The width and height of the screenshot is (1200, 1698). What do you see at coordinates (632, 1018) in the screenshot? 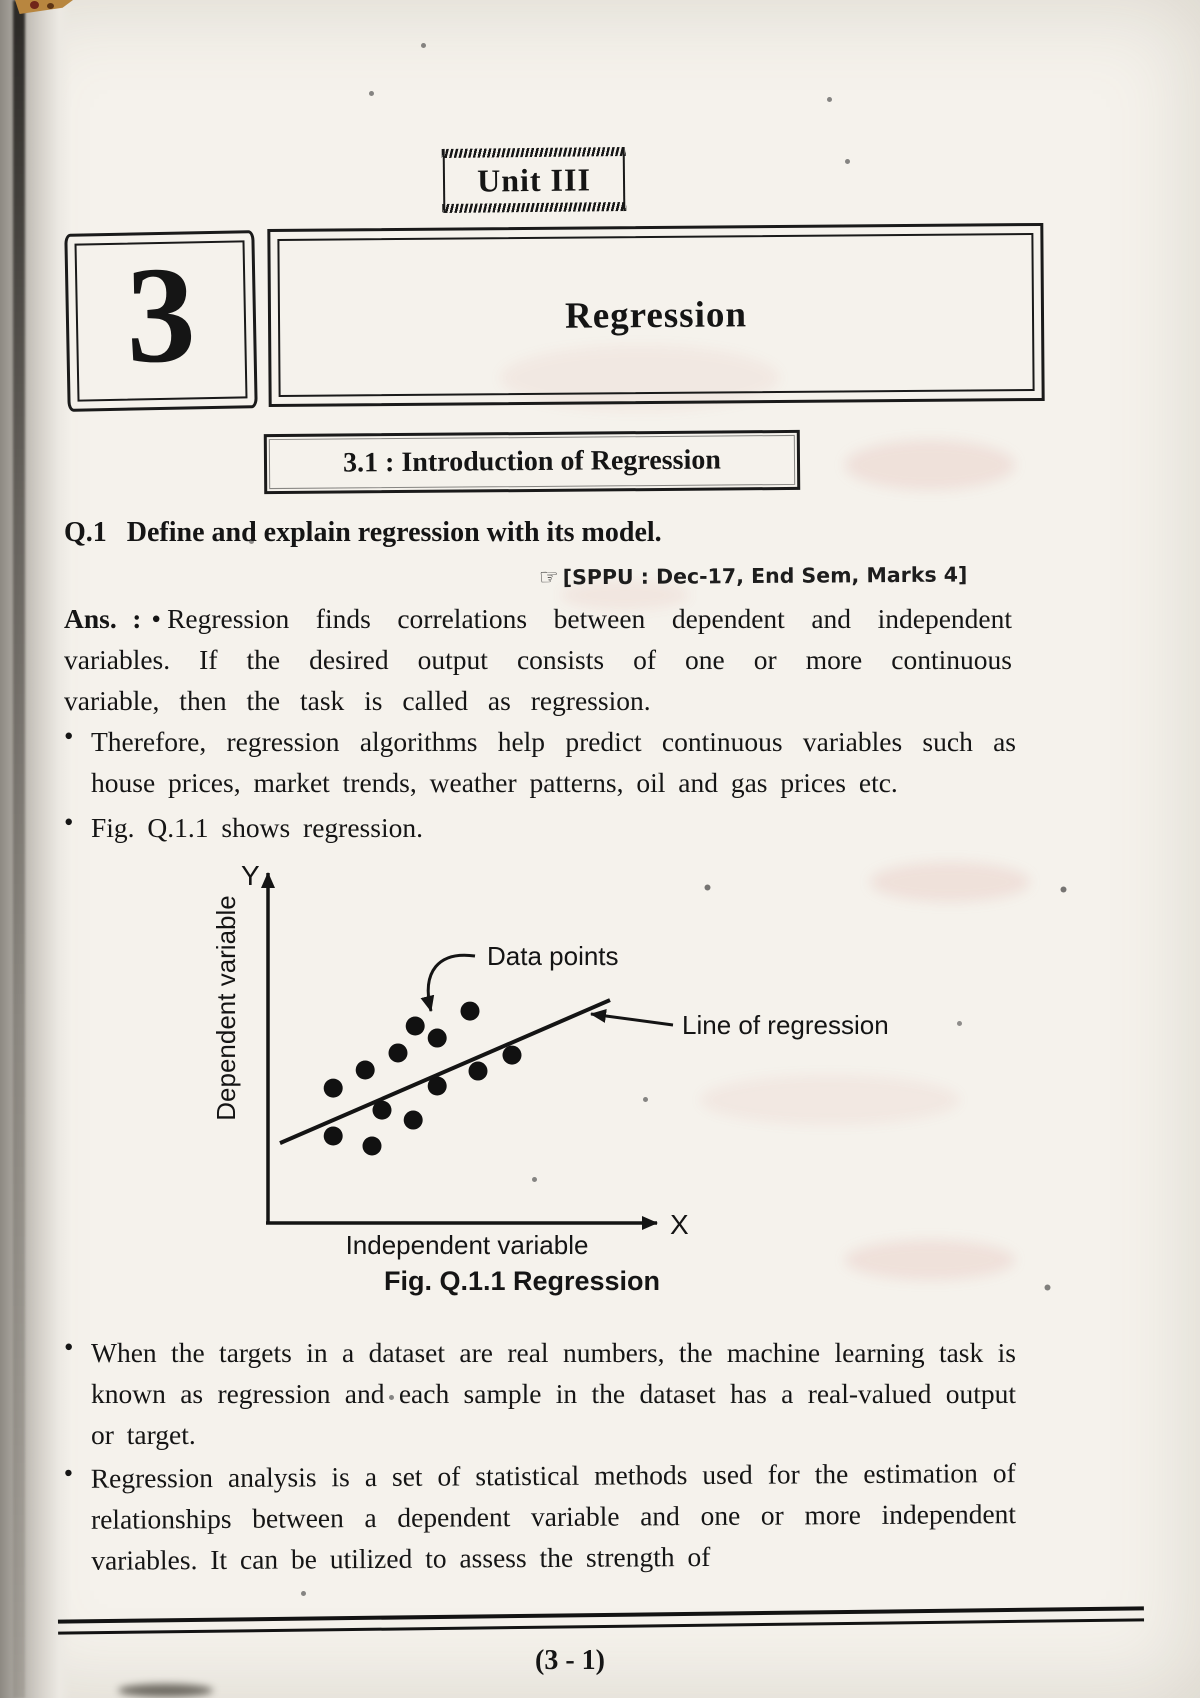
I see `line-of-regression-arrow` at bounding box center [632, 1018].